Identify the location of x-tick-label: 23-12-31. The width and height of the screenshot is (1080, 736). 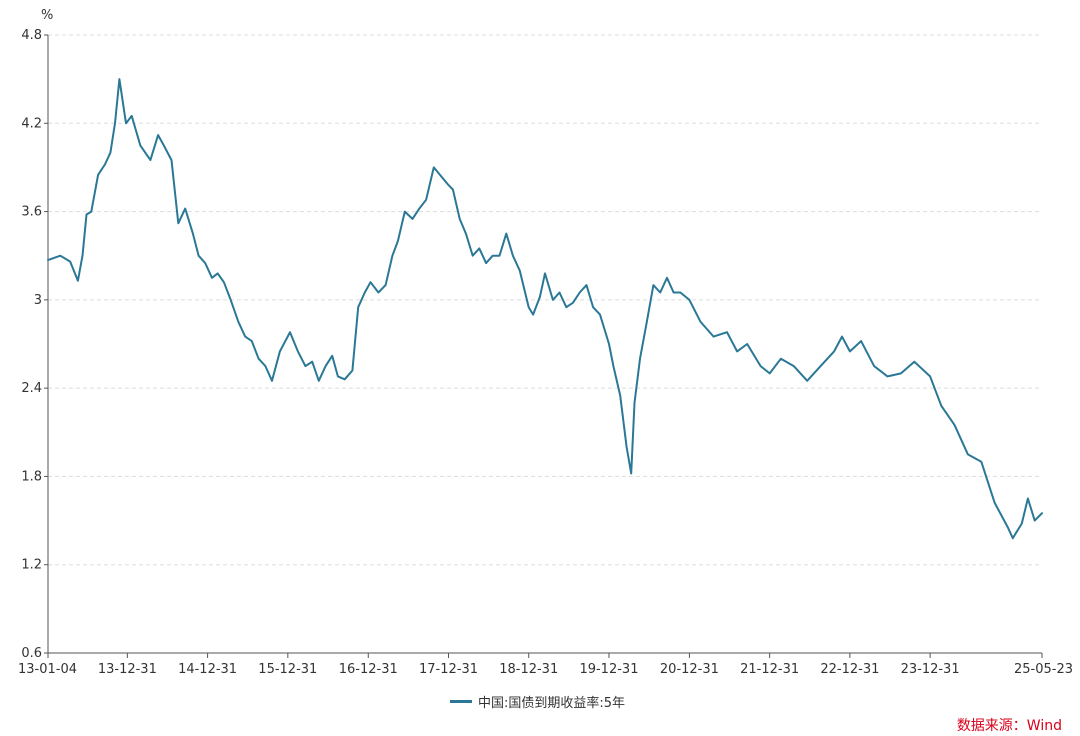
(930, 669).